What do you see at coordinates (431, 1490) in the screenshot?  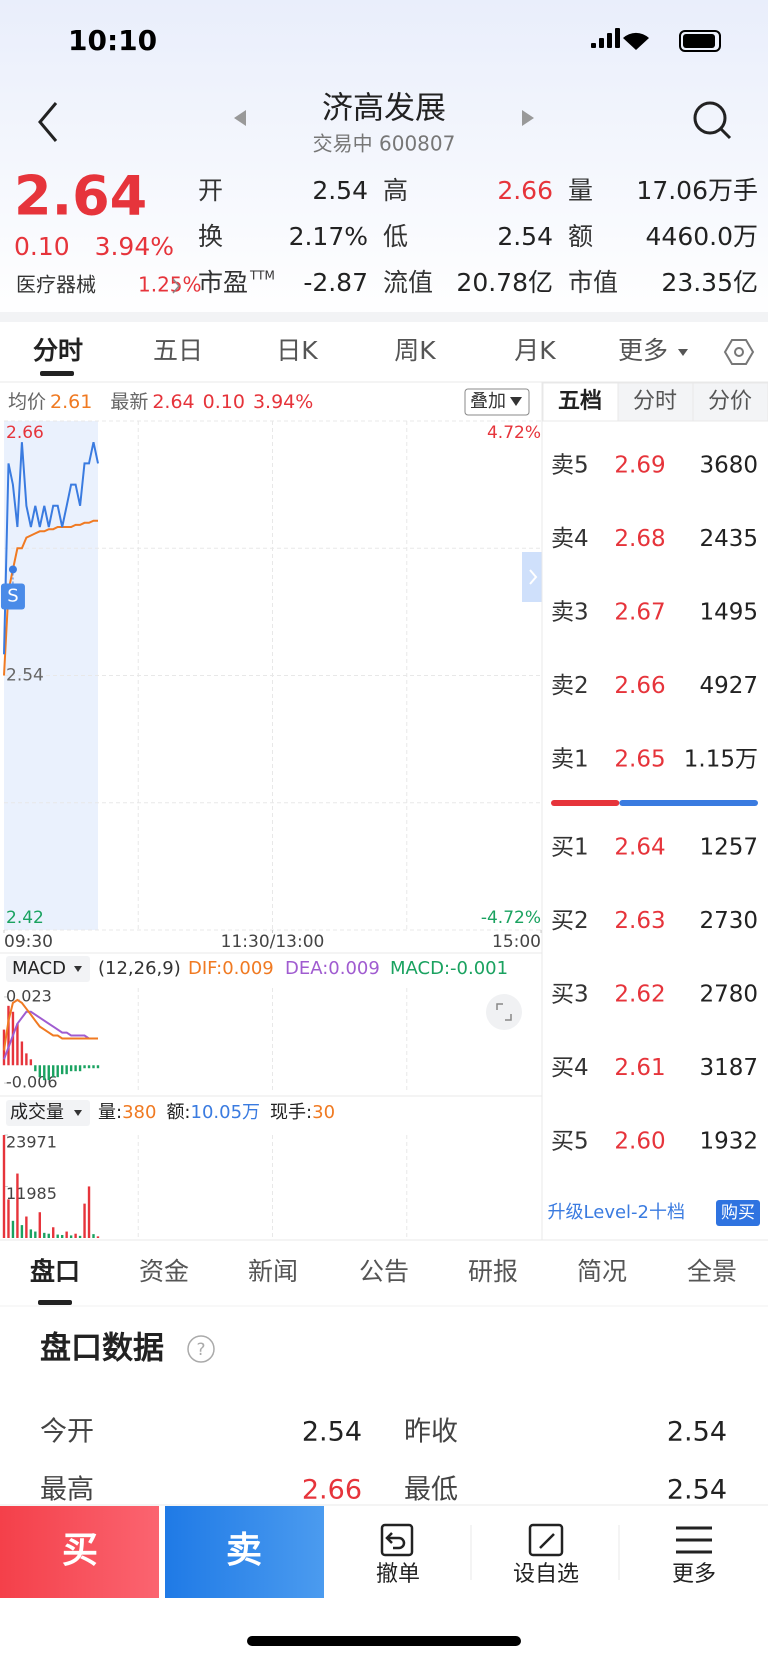 I see `panel-label: 最低` at bounding box center [431, 1490].